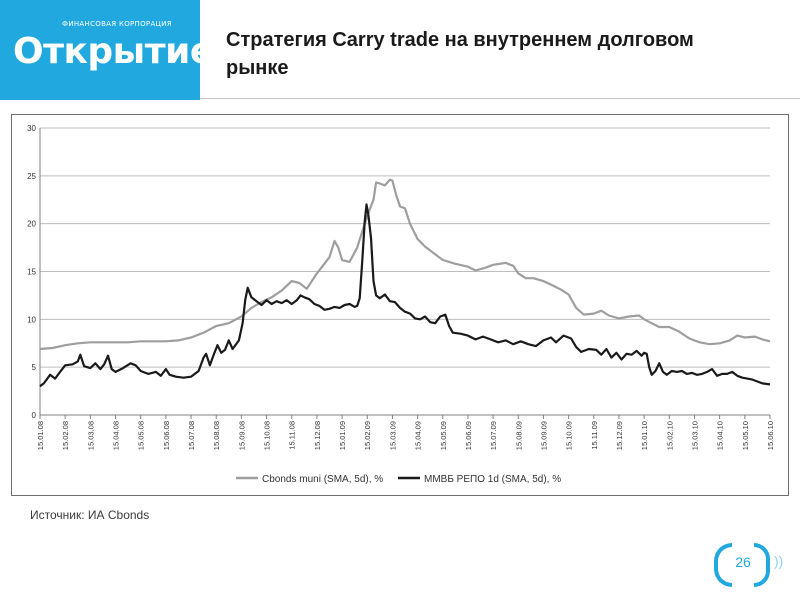  What do you see at coordinates (752, 565) in the screenshot?
I see `page-number-badge: 26 ))` at bounding box center [752, 565].